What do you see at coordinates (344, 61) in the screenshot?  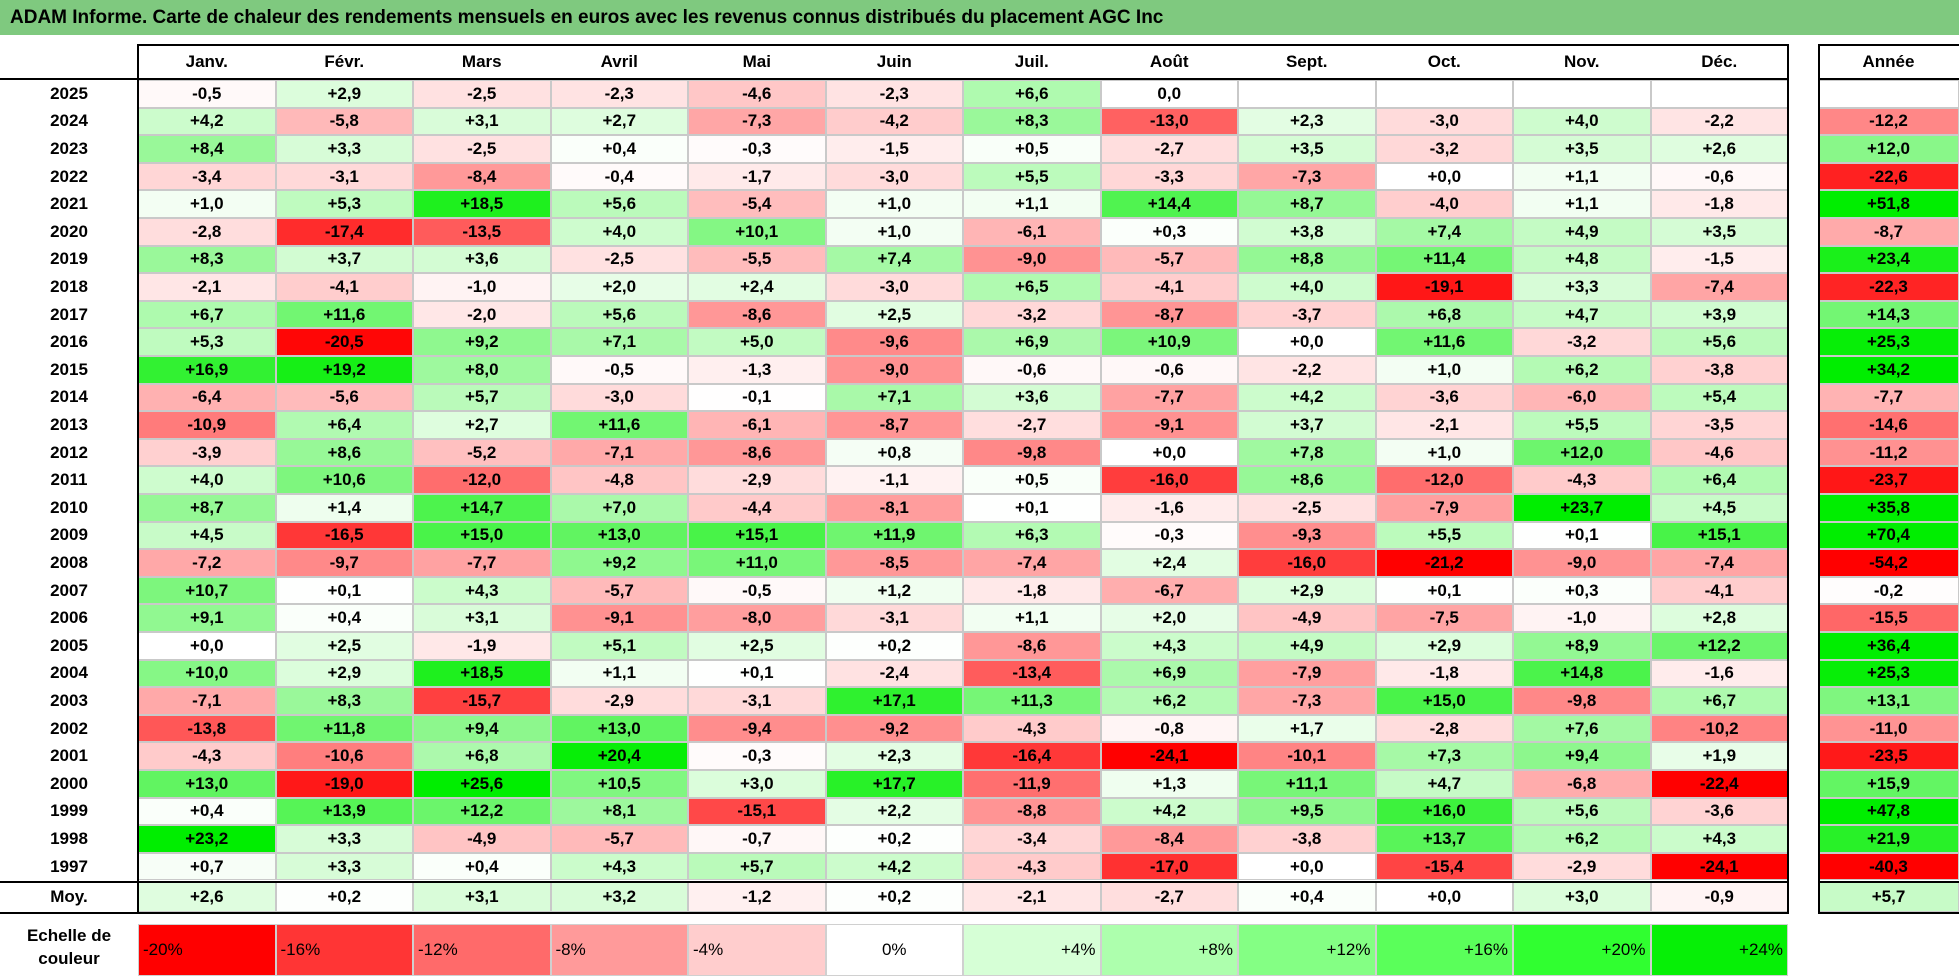 I see `month-header: Févr.` at bounding box center [344, 61].